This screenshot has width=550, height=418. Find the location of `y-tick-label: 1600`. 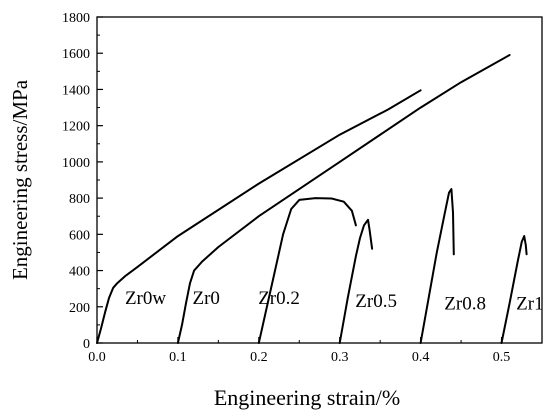

y-tick-label: 1600 is located at coordinates (76, 54).